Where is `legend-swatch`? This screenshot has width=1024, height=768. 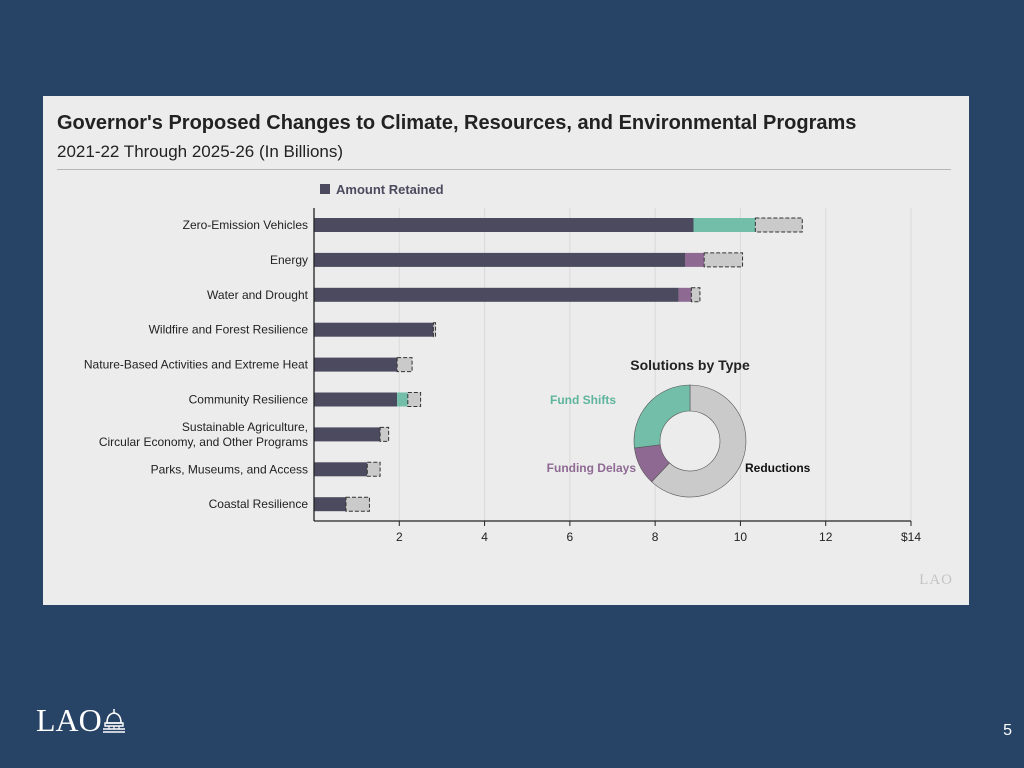 legend-swatch is located at coordinates (325, 189).